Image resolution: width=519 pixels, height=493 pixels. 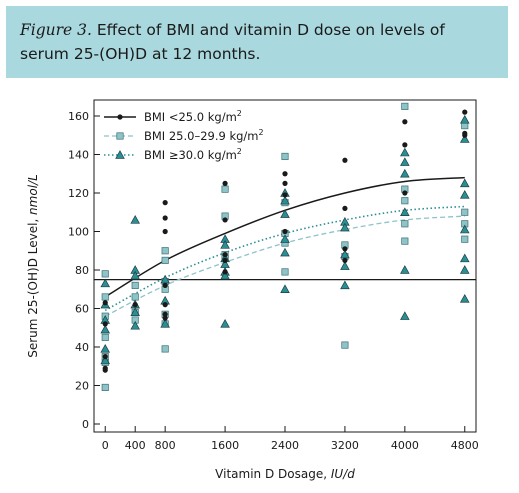 What do you see at coordinates (82, 309) in the screenshot?
I see `y-tick-label: 60` at bounding box center [82, 309].